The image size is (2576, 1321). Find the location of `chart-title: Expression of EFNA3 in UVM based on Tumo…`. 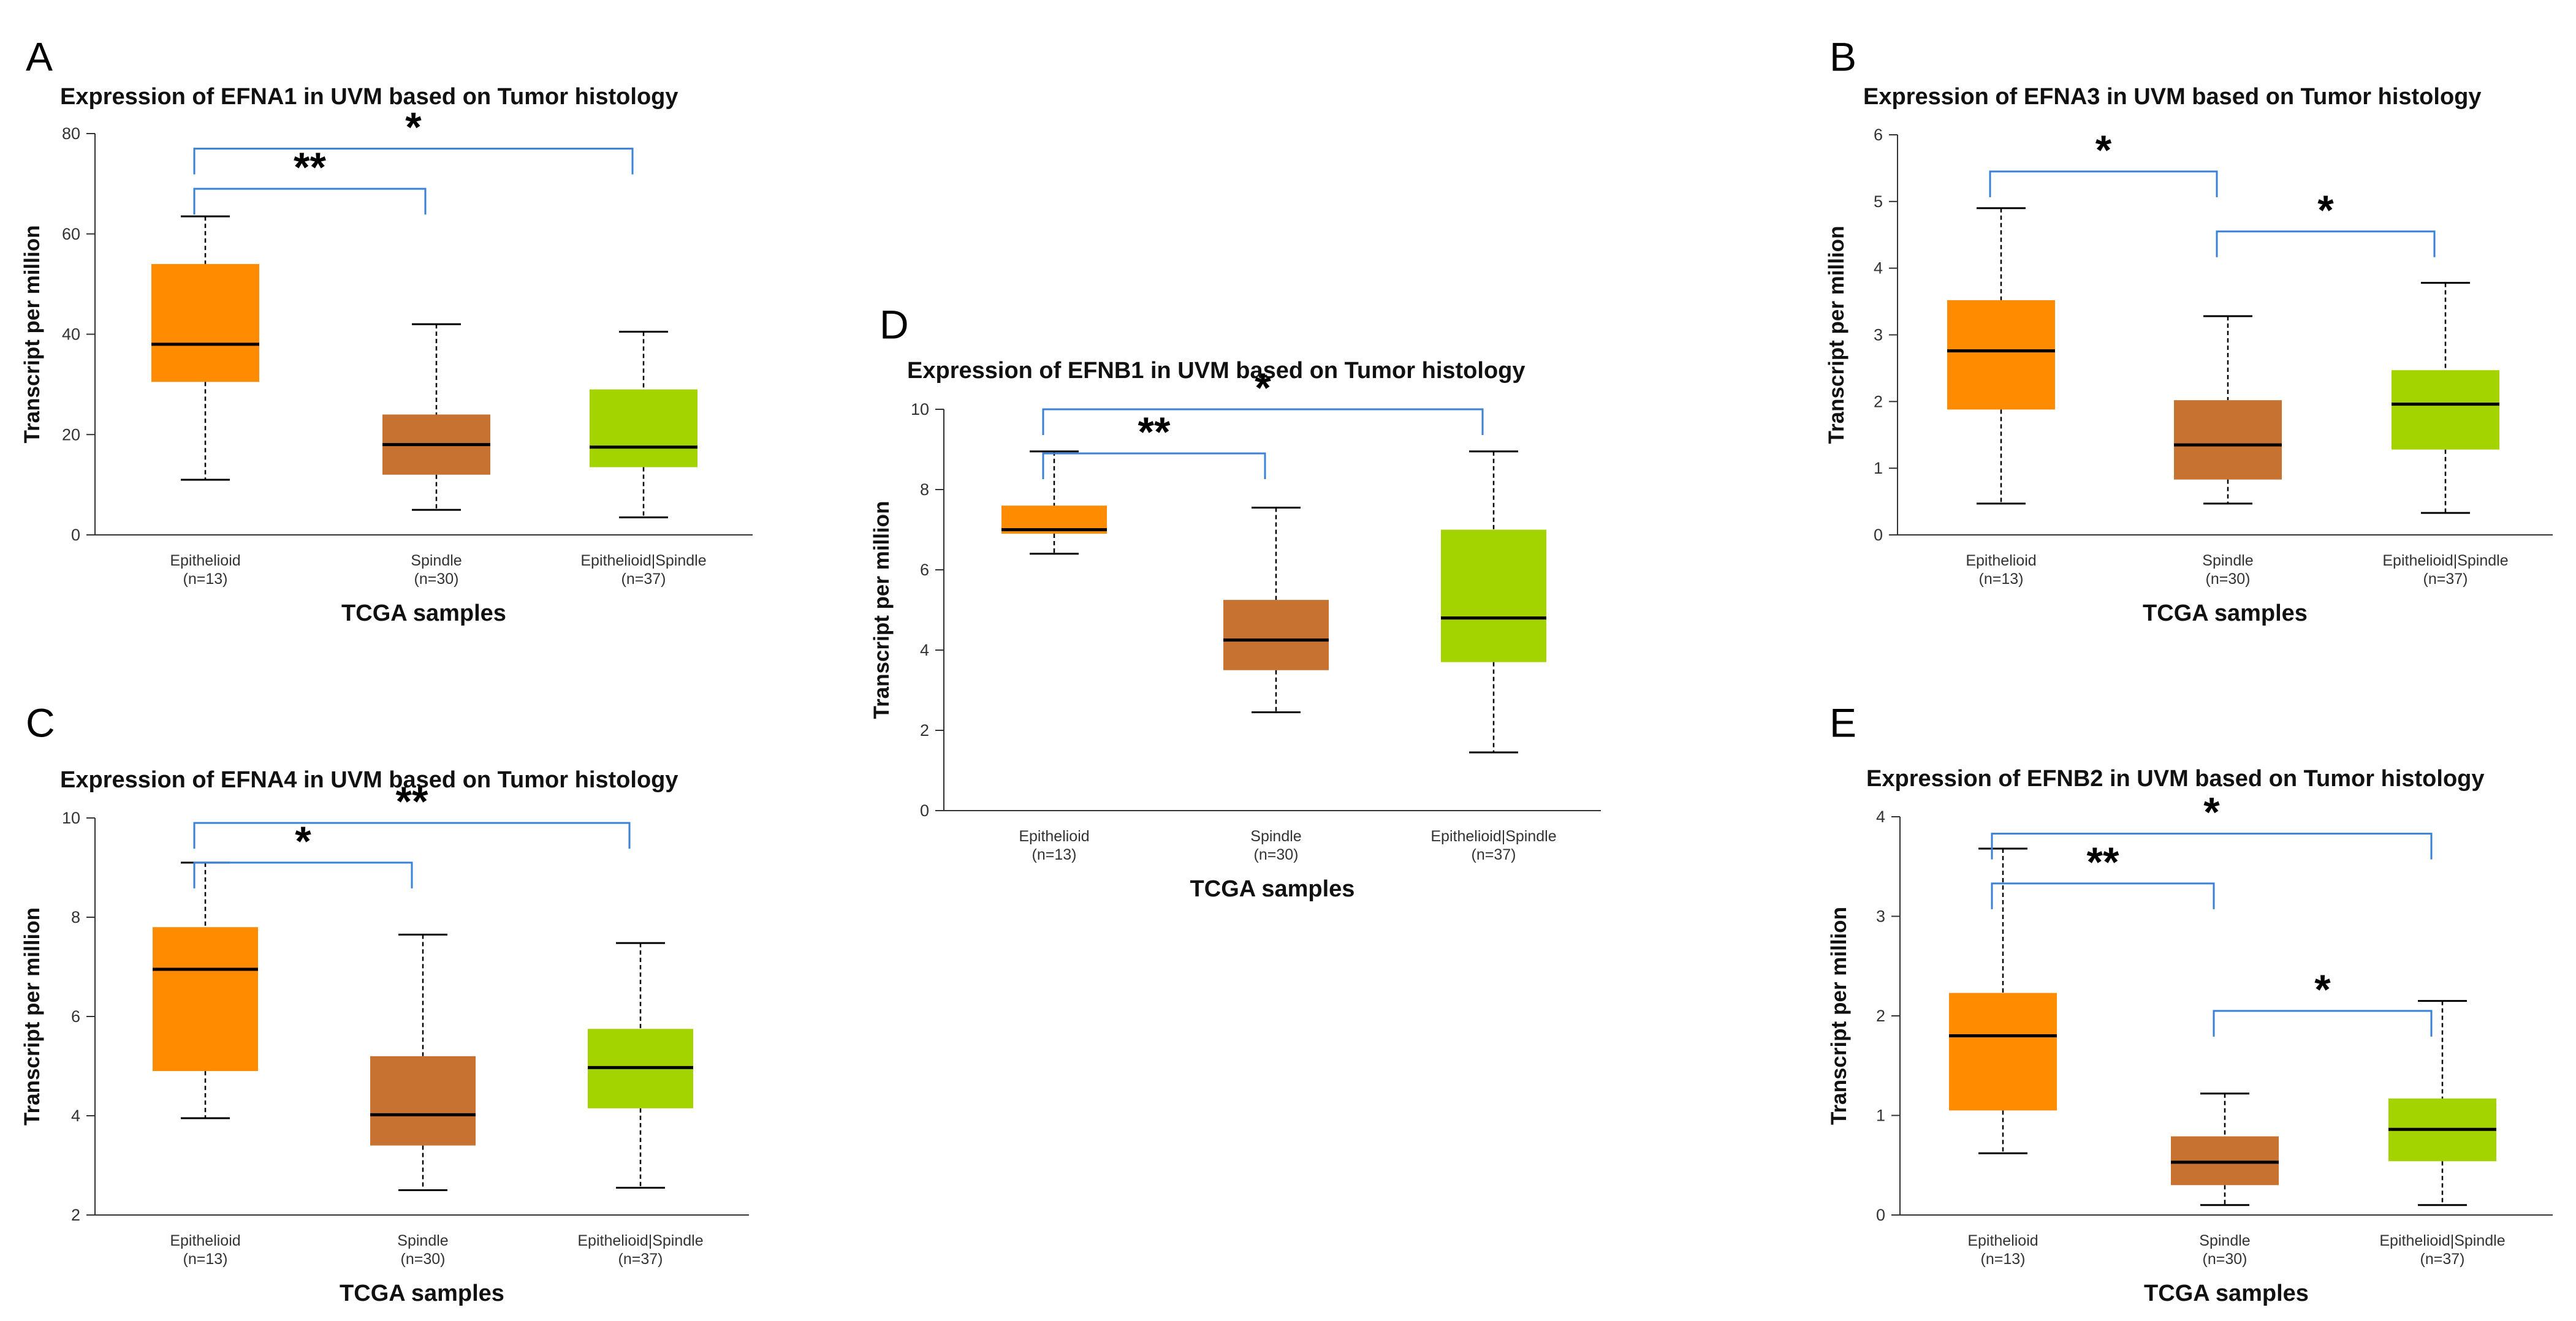

chart-title: Expression of EFNA3 in UVM based on Tumo… is located at coordinates (2172, 97).